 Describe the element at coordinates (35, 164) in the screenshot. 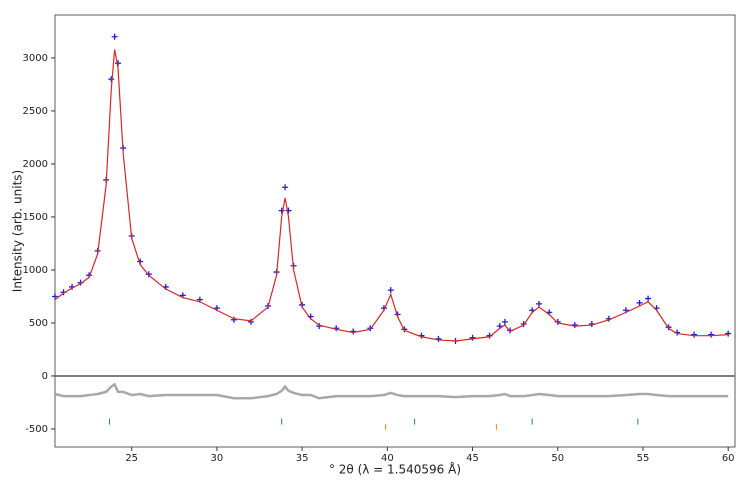

I see `y-tick-label: 2000` at that location.